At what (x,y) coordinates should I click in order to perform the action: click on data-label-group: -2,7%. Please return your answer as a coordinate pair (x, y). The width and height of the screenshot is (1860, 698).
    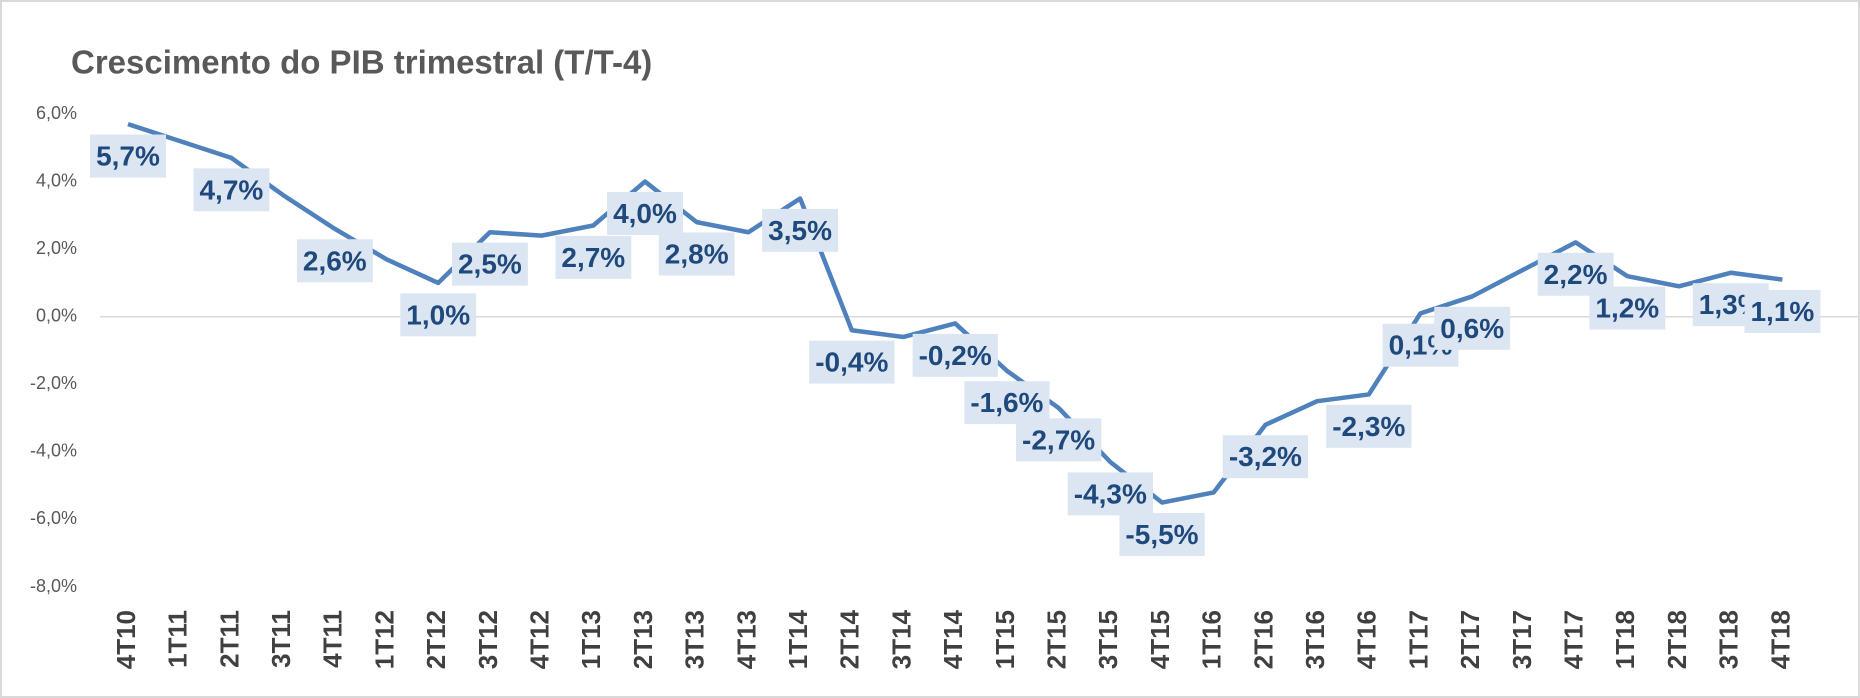
    Looking at the image, I should click on (1059, 440).